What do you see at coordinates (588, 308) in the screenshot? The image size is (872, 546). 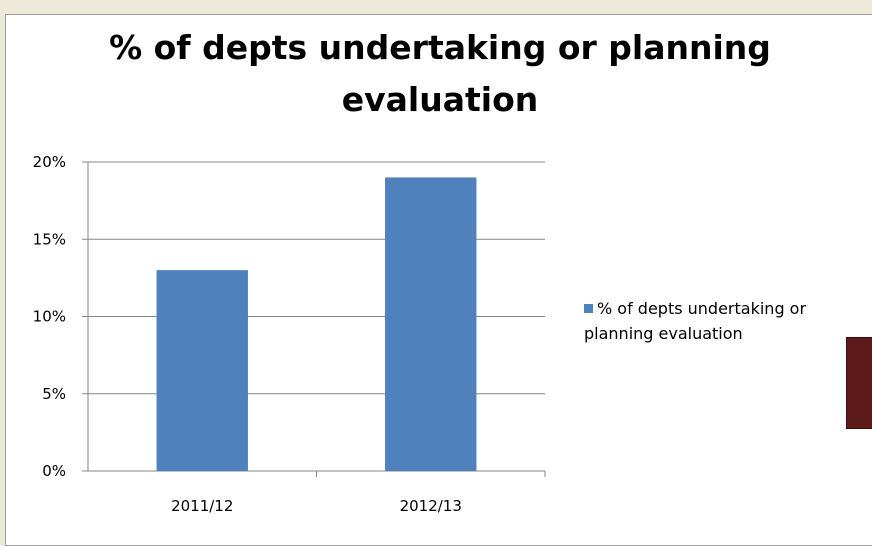 I see `legend-swatch` at bounding box center [588, 308].